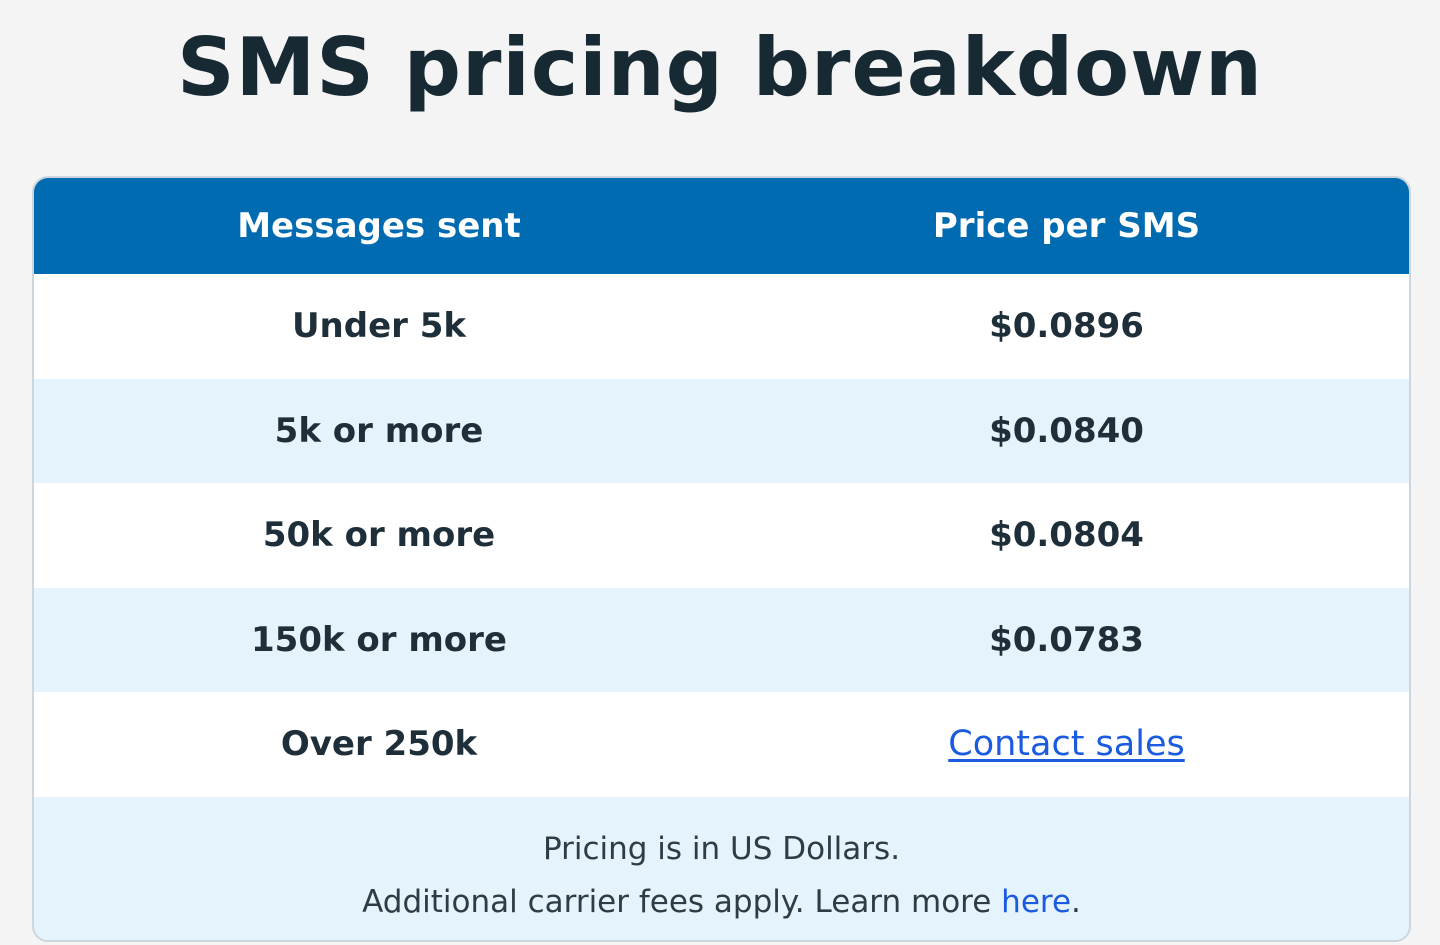 This screenshot has height=945, width=1440. What do you see at coordinates (379, 226) in the screenshot?
I see `header-messages-sent: Messages sent` at bounding box center [379, 226].